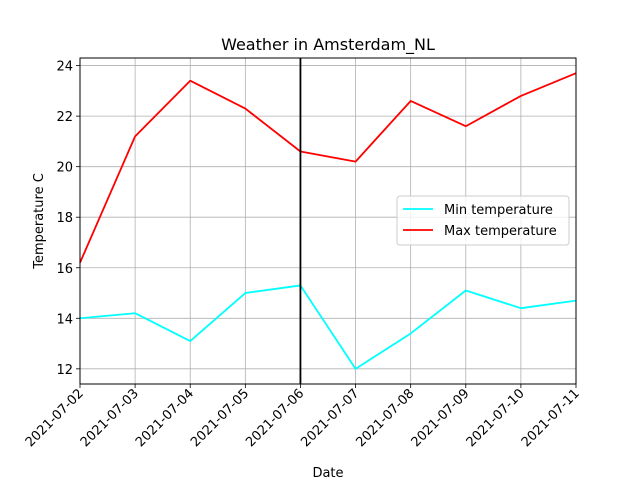 The height and width of the screenshot is (480, 640). I want to click on legend: Min temperature Max temperature, so click(483, 220).